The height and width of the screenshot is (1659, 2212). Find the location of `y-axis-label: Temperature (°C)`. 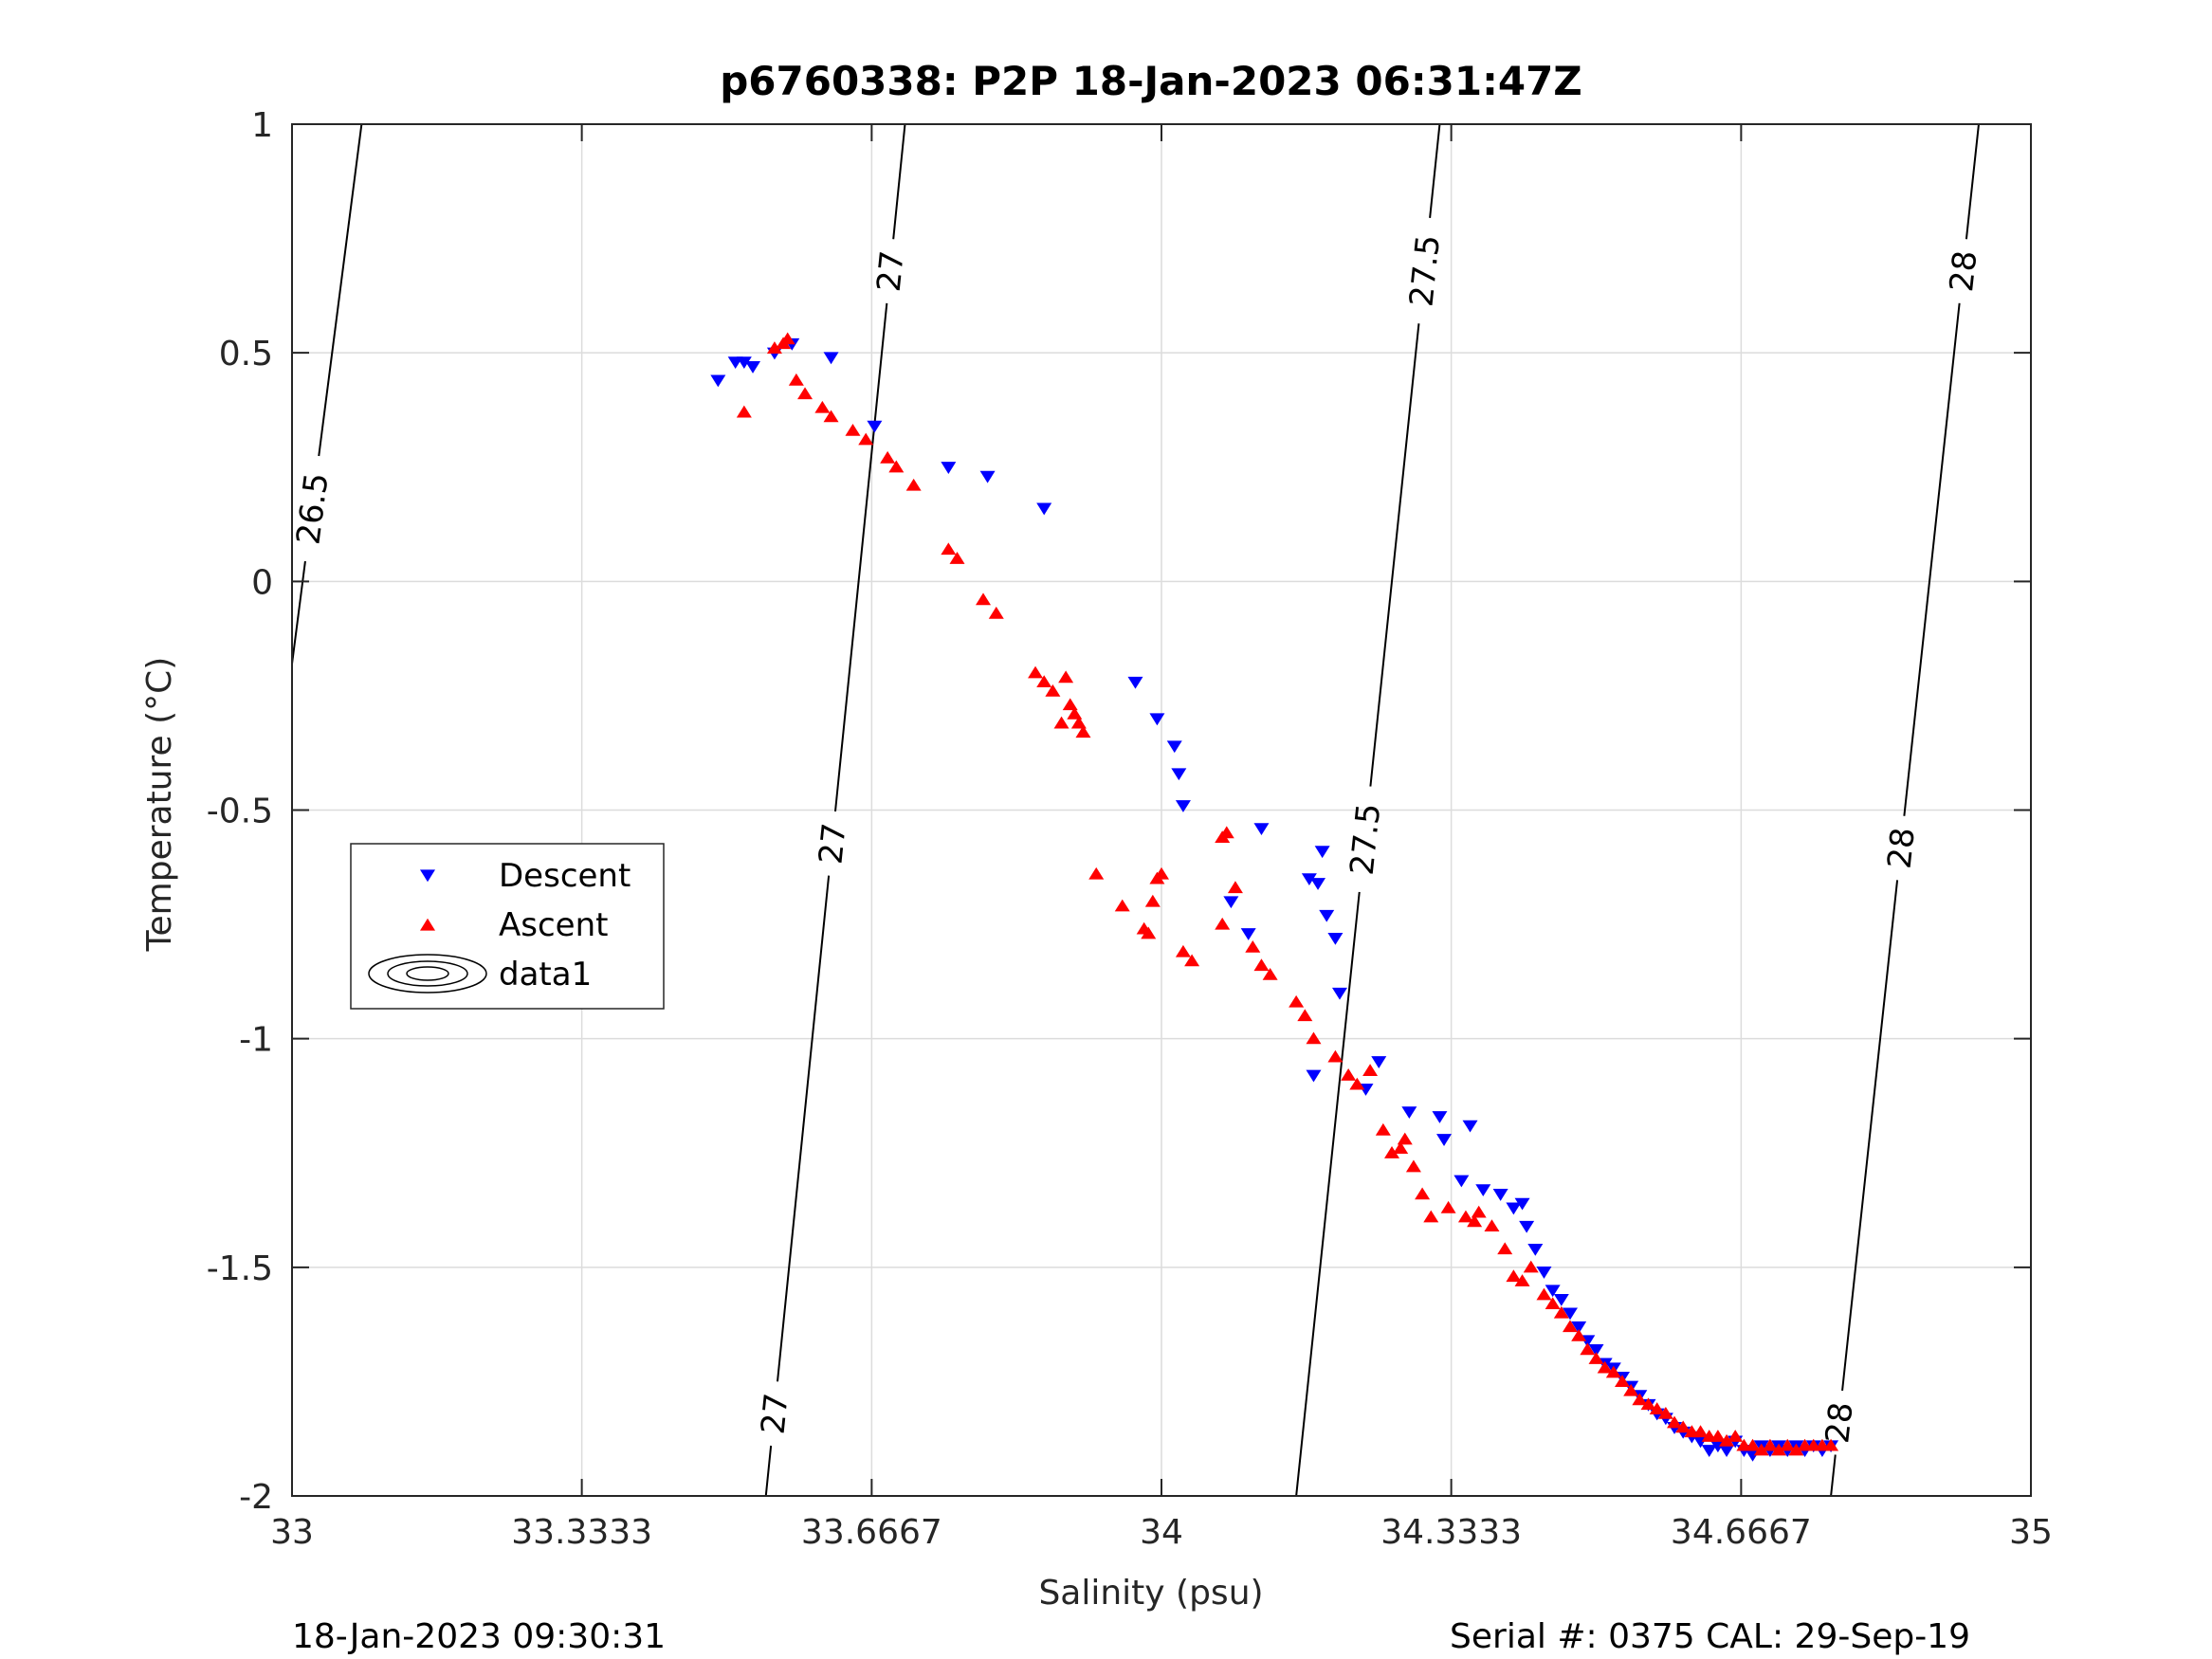

y-axis-label: Temperature (°C) is located at coordinates (159, 805).